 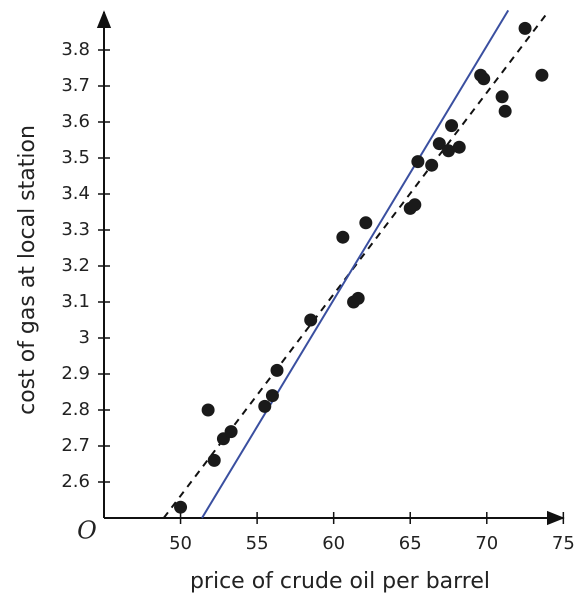 I want to click on y-tick-label: 3.8, so click(x=75, y=49).